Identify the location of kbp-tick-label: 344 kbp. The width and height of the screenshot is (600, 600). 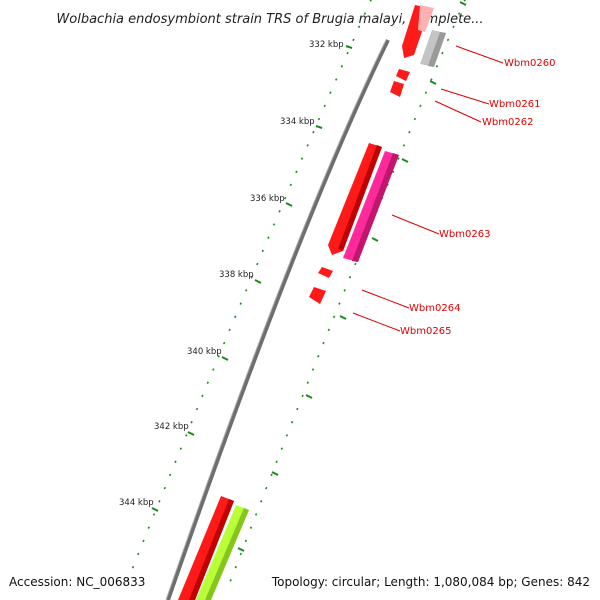
(136, 503).